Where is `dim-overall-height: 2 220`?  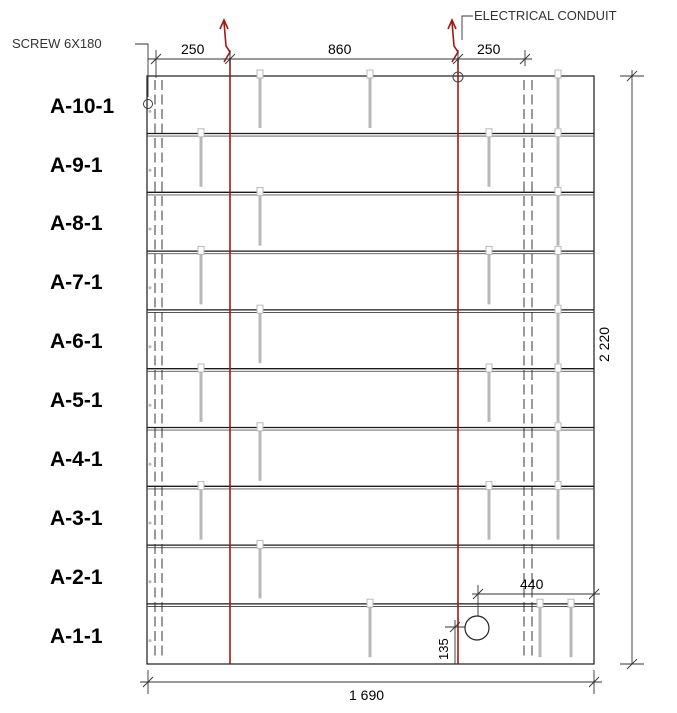 dim-overall-height: 2 220 is located at coordinates (604, 344).